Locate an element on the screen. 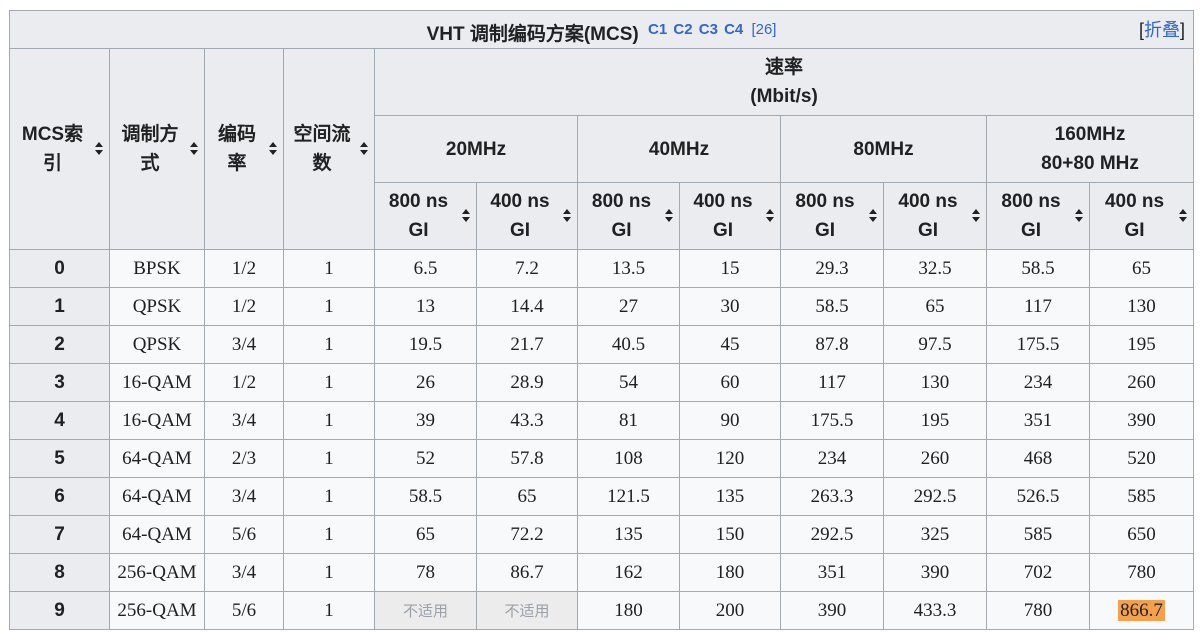  modulation-cell: BPSK is located at coordinates (157, 268).